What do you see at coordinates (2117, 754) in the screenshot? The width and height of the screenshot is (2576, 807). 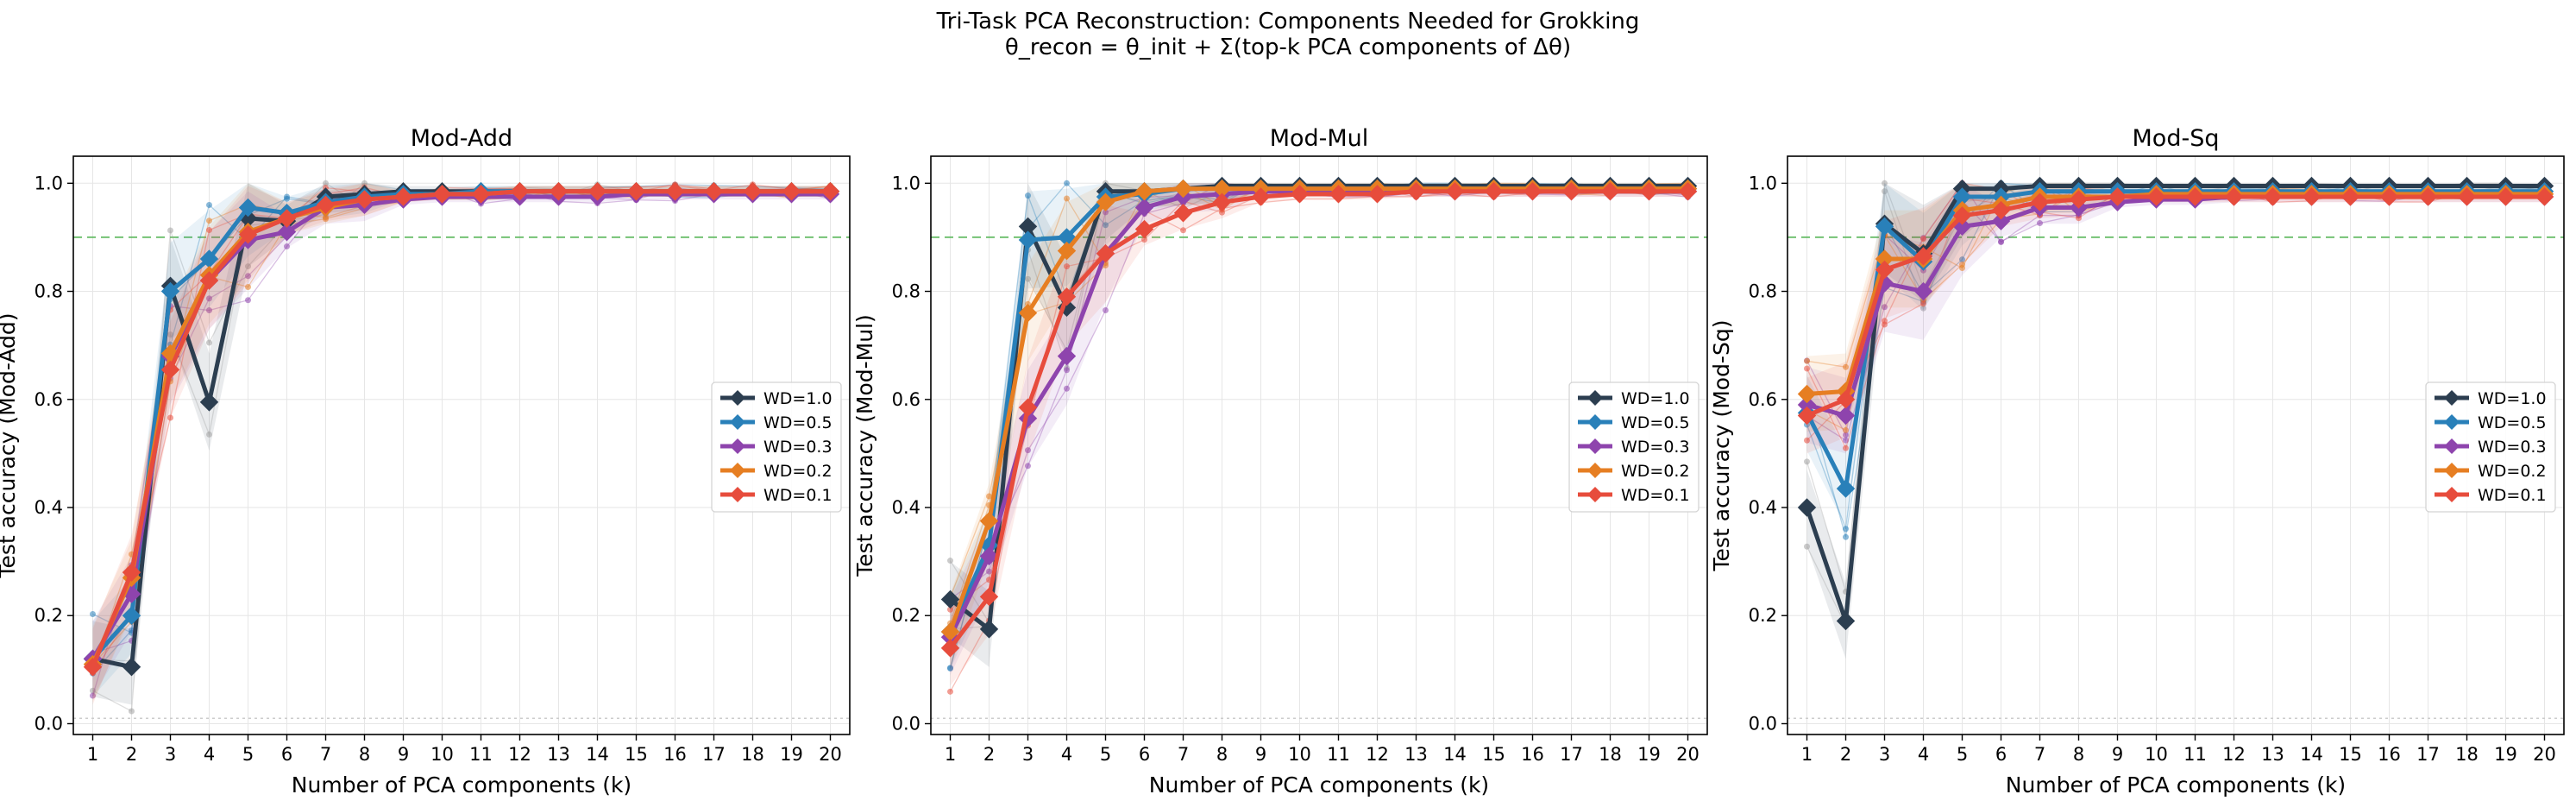 I see `x-tick-label: 9` at bounding box center [2117, 754].